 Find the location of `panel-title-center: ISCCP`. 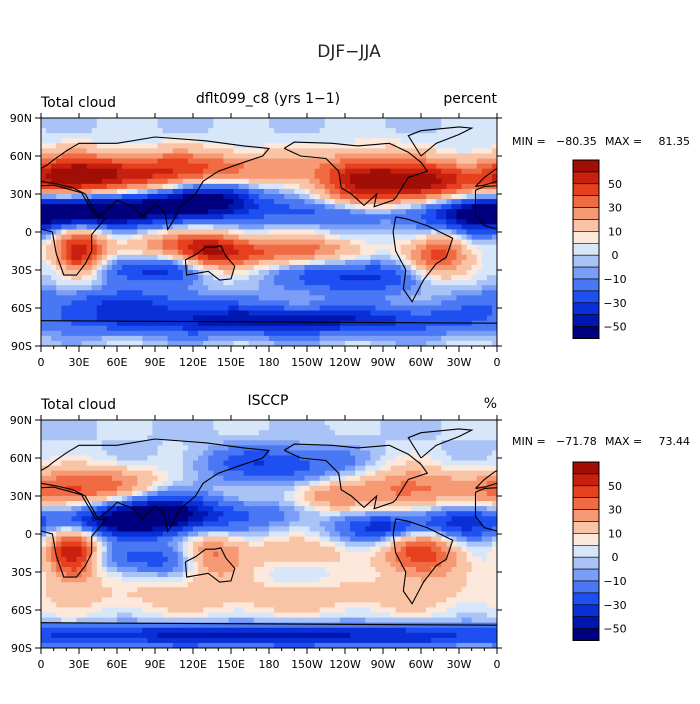

panel-title-center: ISCCP is located at coordinates (267, 401).